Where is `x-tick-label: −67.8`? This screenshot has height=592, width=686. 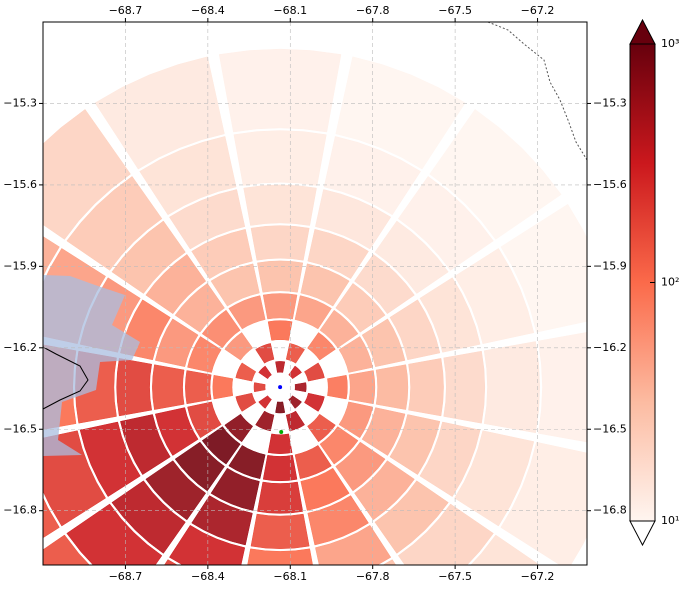 x-tick-label: −67.8 is located at coordinates (373, 10).